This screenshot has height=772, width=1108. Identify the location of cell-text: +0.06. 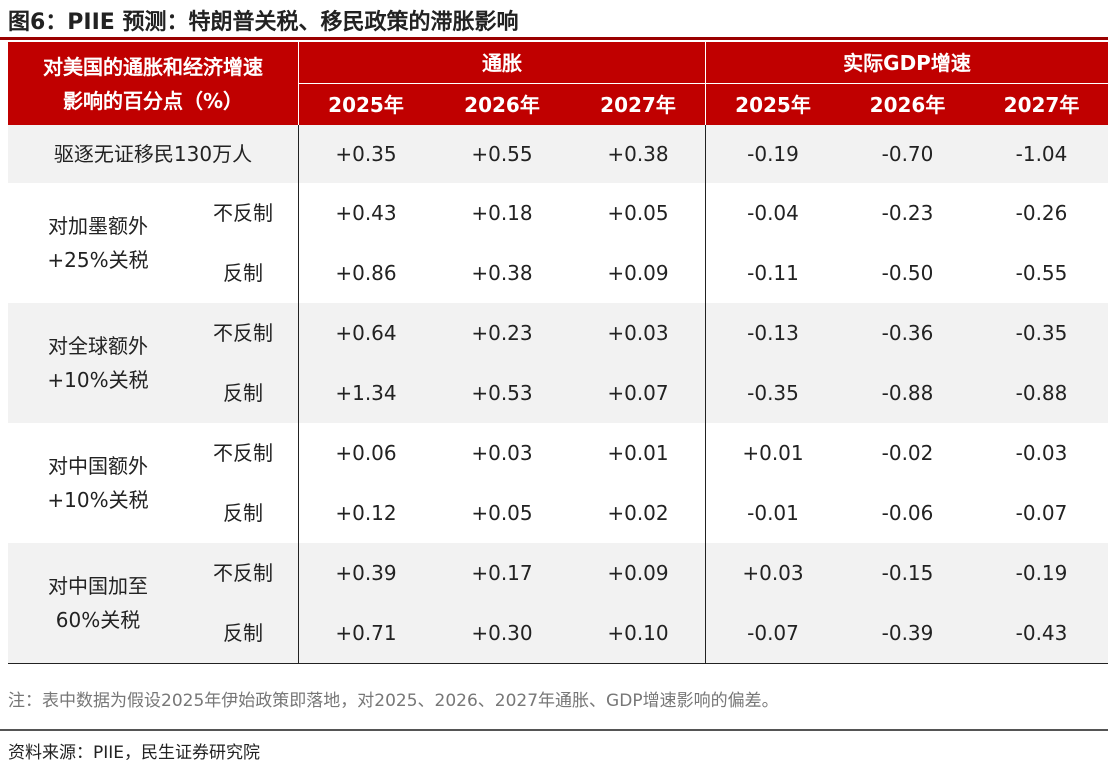
(366, 453).